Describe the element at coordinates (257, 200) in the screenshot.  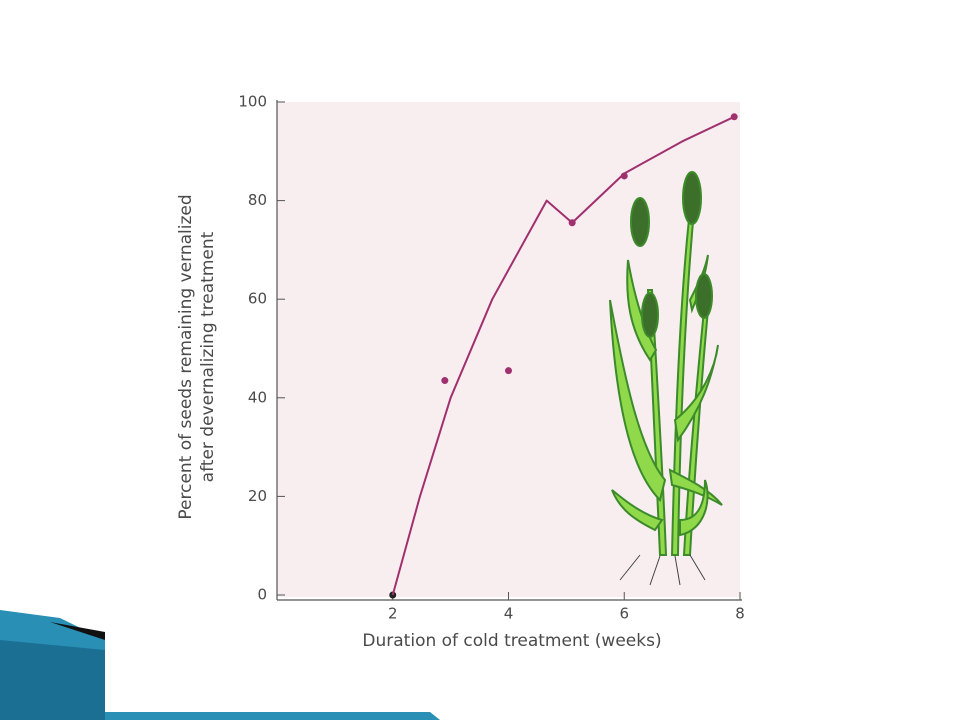
I see `y-tick-label: 80` at that location.